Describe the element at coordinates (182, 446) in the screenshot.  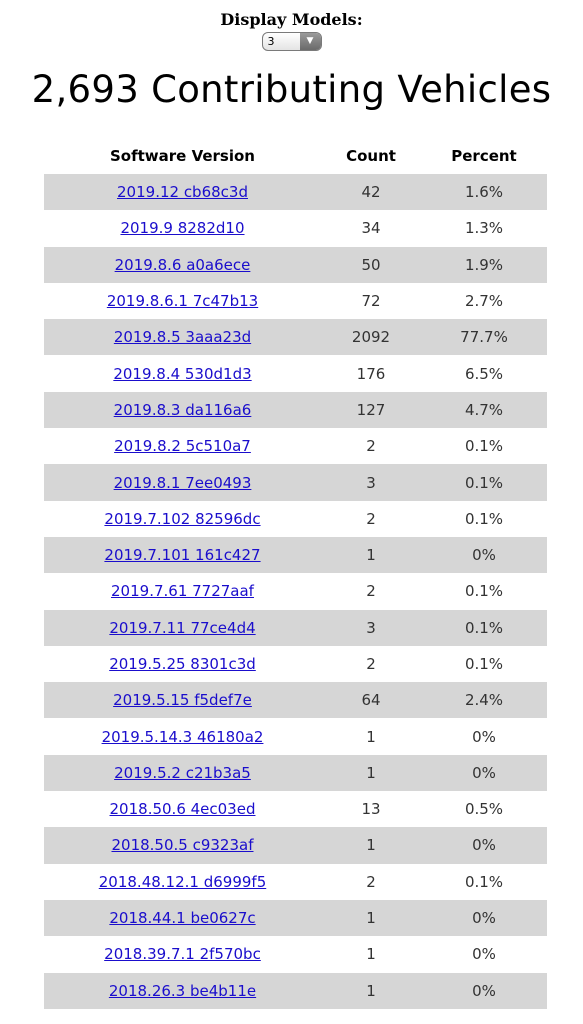
I see `version-link: 2019.8.2 5c510a7` at that location.